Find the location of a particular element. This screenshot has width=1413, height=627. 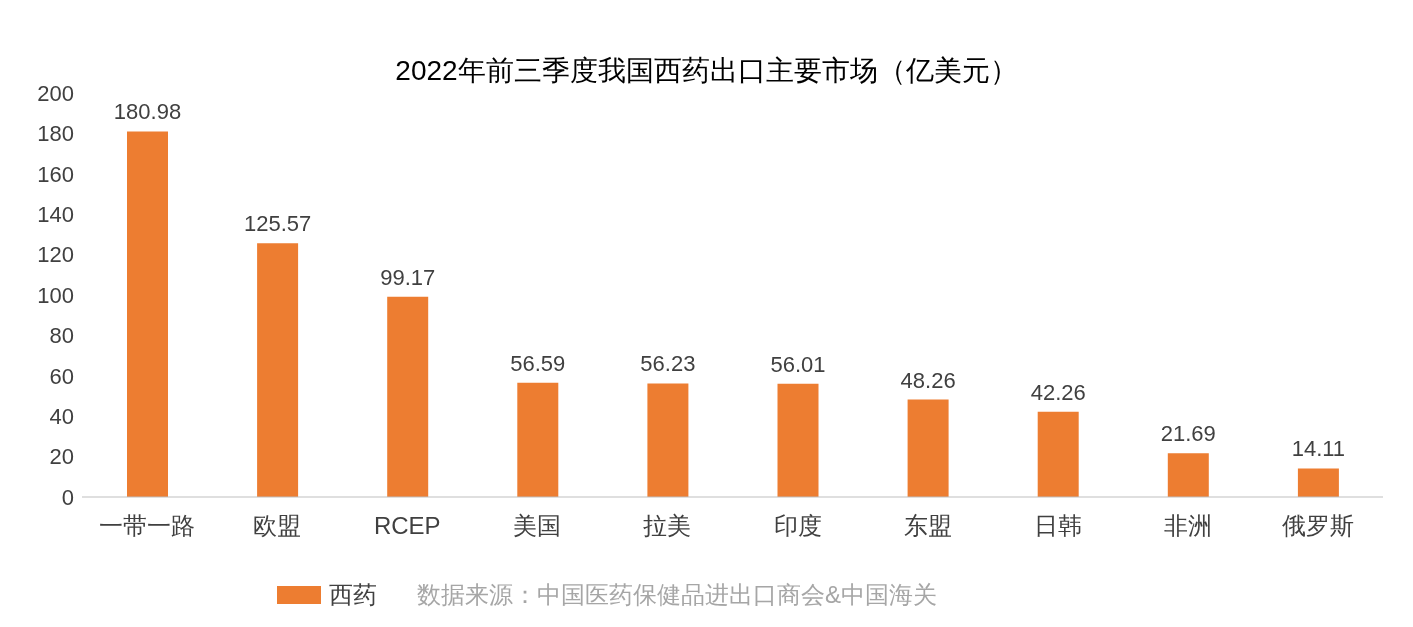

x-tick-label: 日韩 is located at coordinates (1057, 526).